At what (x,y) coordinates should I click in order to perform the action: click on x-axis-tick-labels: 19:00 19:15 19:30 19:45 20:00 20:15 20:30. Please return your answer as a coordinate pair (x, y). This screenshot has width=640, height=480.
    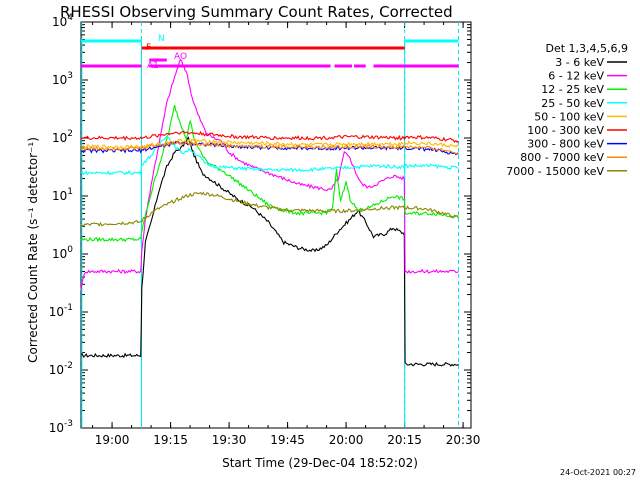
    Looking at the image, I should click on (288, 440).